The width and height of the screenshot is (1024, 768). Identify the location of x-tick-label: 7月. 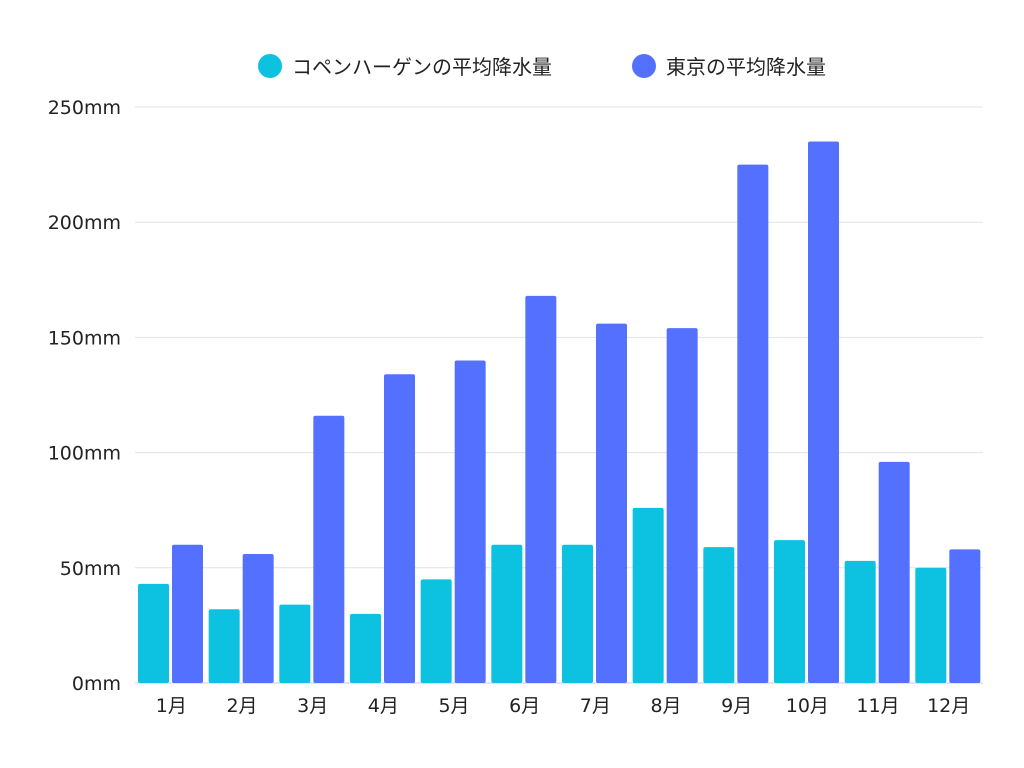
(595, 706).